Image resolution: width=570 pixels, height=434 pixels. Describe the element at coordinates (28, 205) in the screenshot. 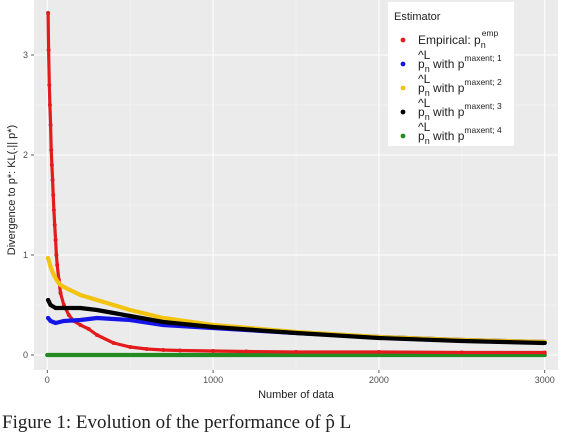

I see `y-tick-labels: 0 1 2 3` at that location.